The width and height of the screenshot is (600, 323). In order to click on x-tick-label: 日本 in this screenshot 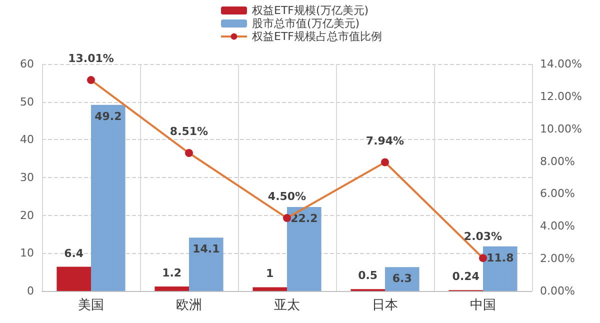, I will do `click(385, 305)`.